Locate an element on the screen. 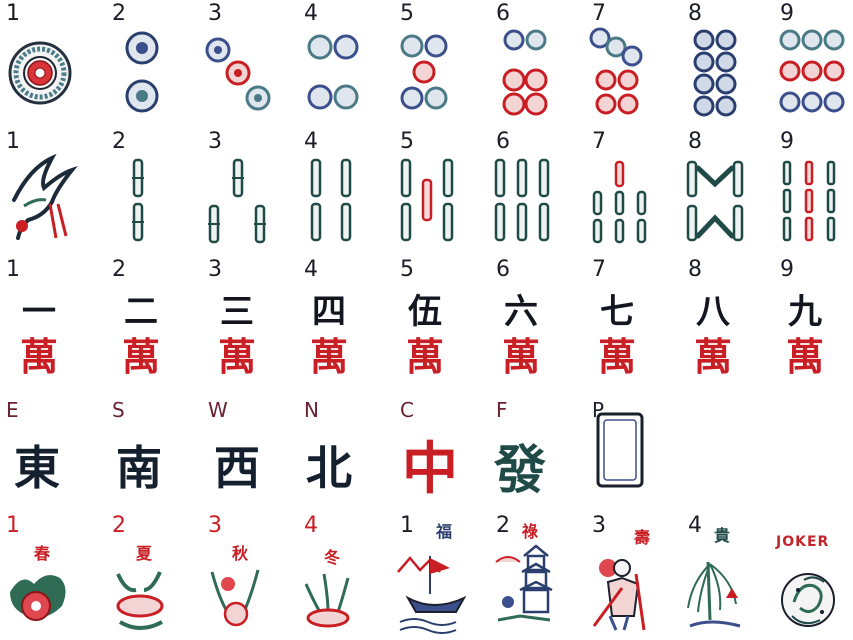 The image size is (853, 640). tile-bamboo-6: 6 is located at coordinates (537, 192).